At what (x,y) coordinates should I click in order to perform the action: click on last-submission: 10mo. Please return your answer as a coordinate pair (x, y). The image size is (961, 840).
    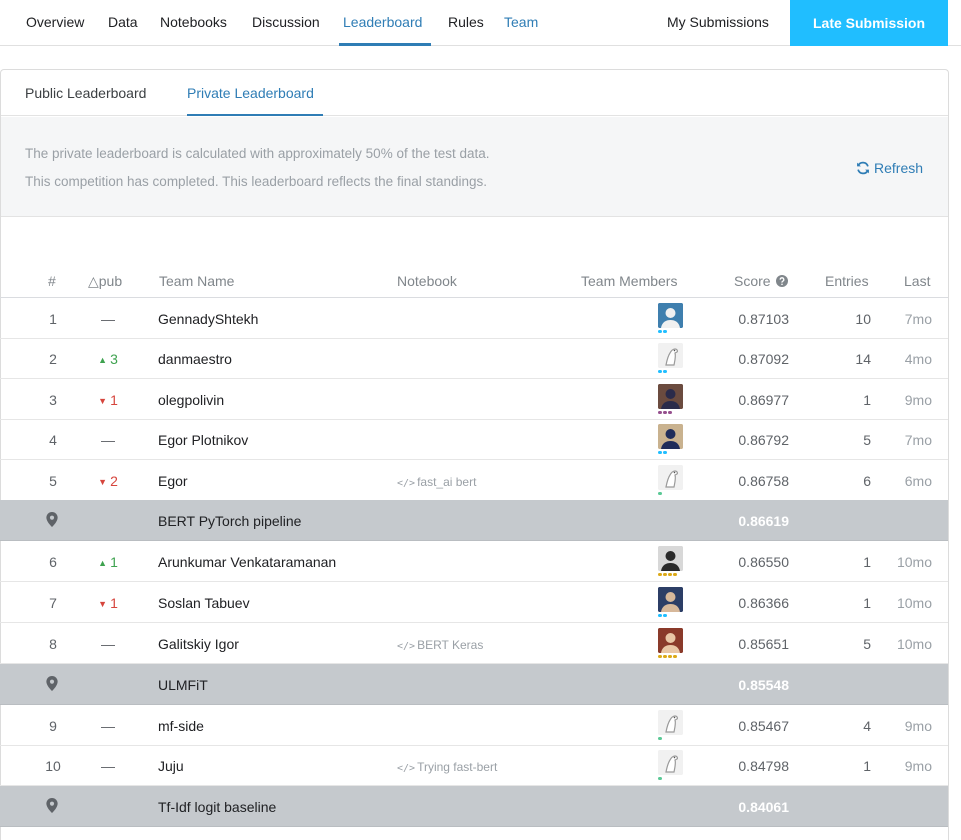
    Looking at the image, I should click on (914, 603).